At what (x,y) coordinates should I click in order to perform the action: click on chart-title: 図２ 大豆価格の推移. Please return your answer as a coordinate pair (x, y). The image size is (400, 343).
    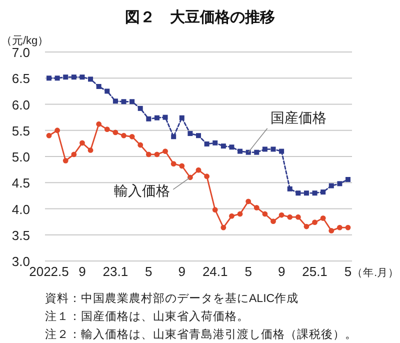
    Looking at the image, I should click on (200, 17).